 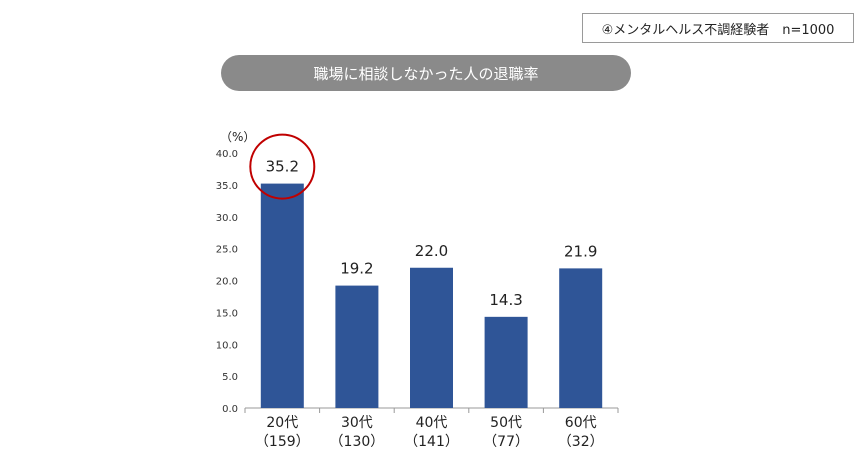 What do you see at coordinates (227, 313) in the screenshot?
I see `y-tick-label: 15.0` at bounding box center [227, 313].